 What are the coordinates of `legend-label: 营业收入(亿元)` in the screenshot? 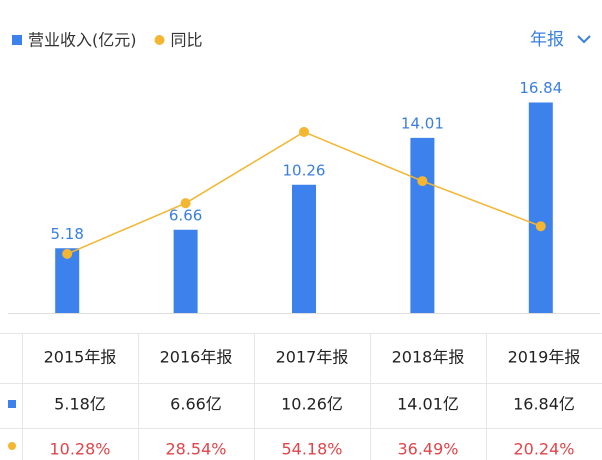 It's located at (82, 40).